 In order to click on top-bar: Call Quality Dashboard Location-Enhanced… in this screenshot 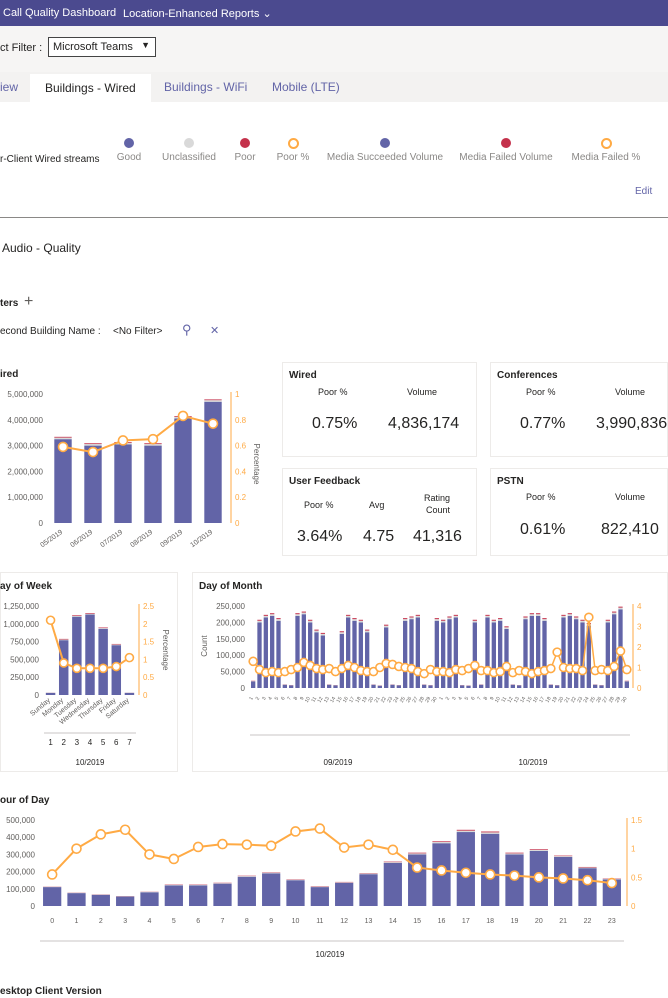, I will do `click(334, 13)`.